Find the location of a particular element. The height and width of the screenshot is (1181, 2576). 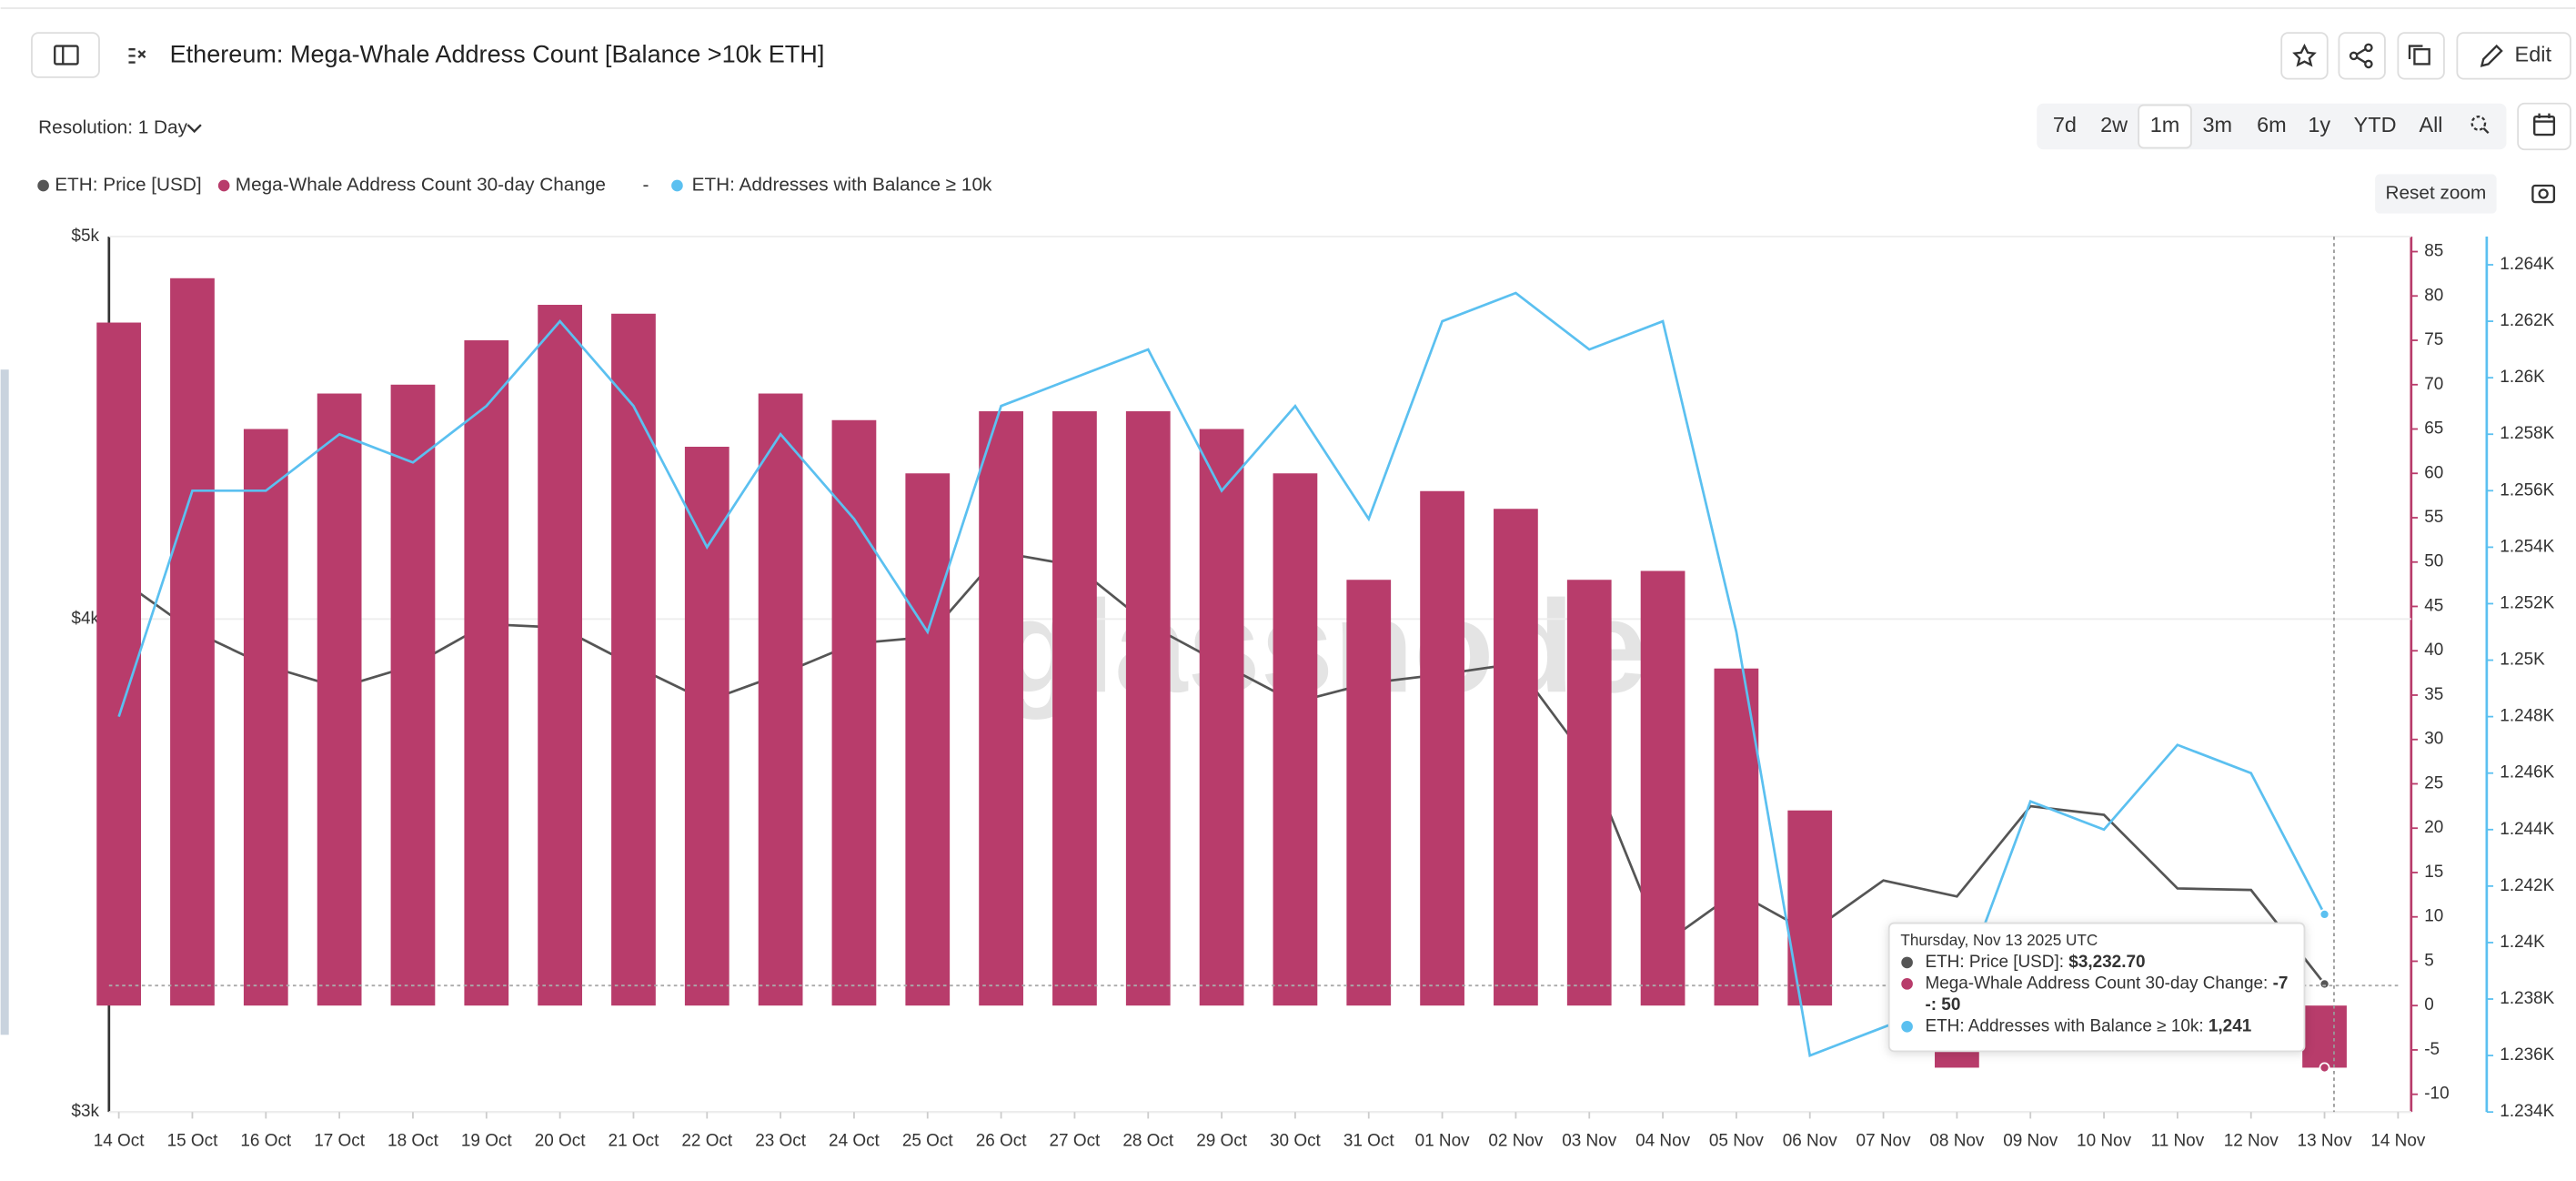

x-tick-label: 27 Oct is located at coordinates (1076, 1141).